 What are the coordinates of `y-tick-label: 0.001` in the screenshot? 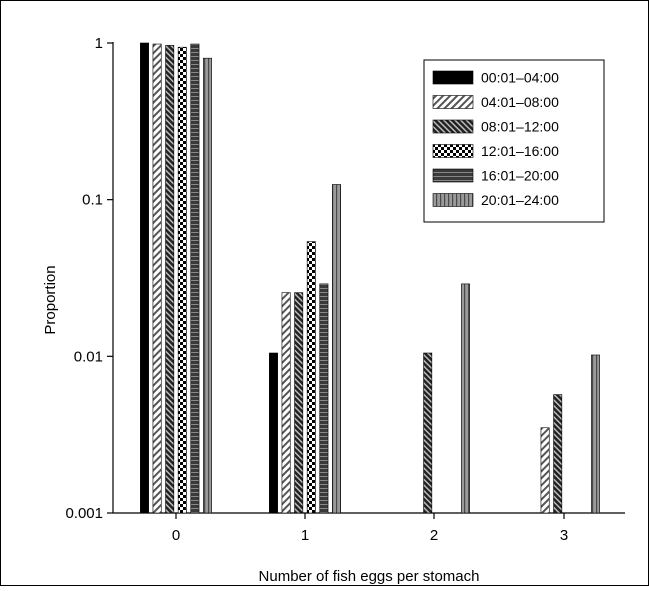 It's located at (84, 513).